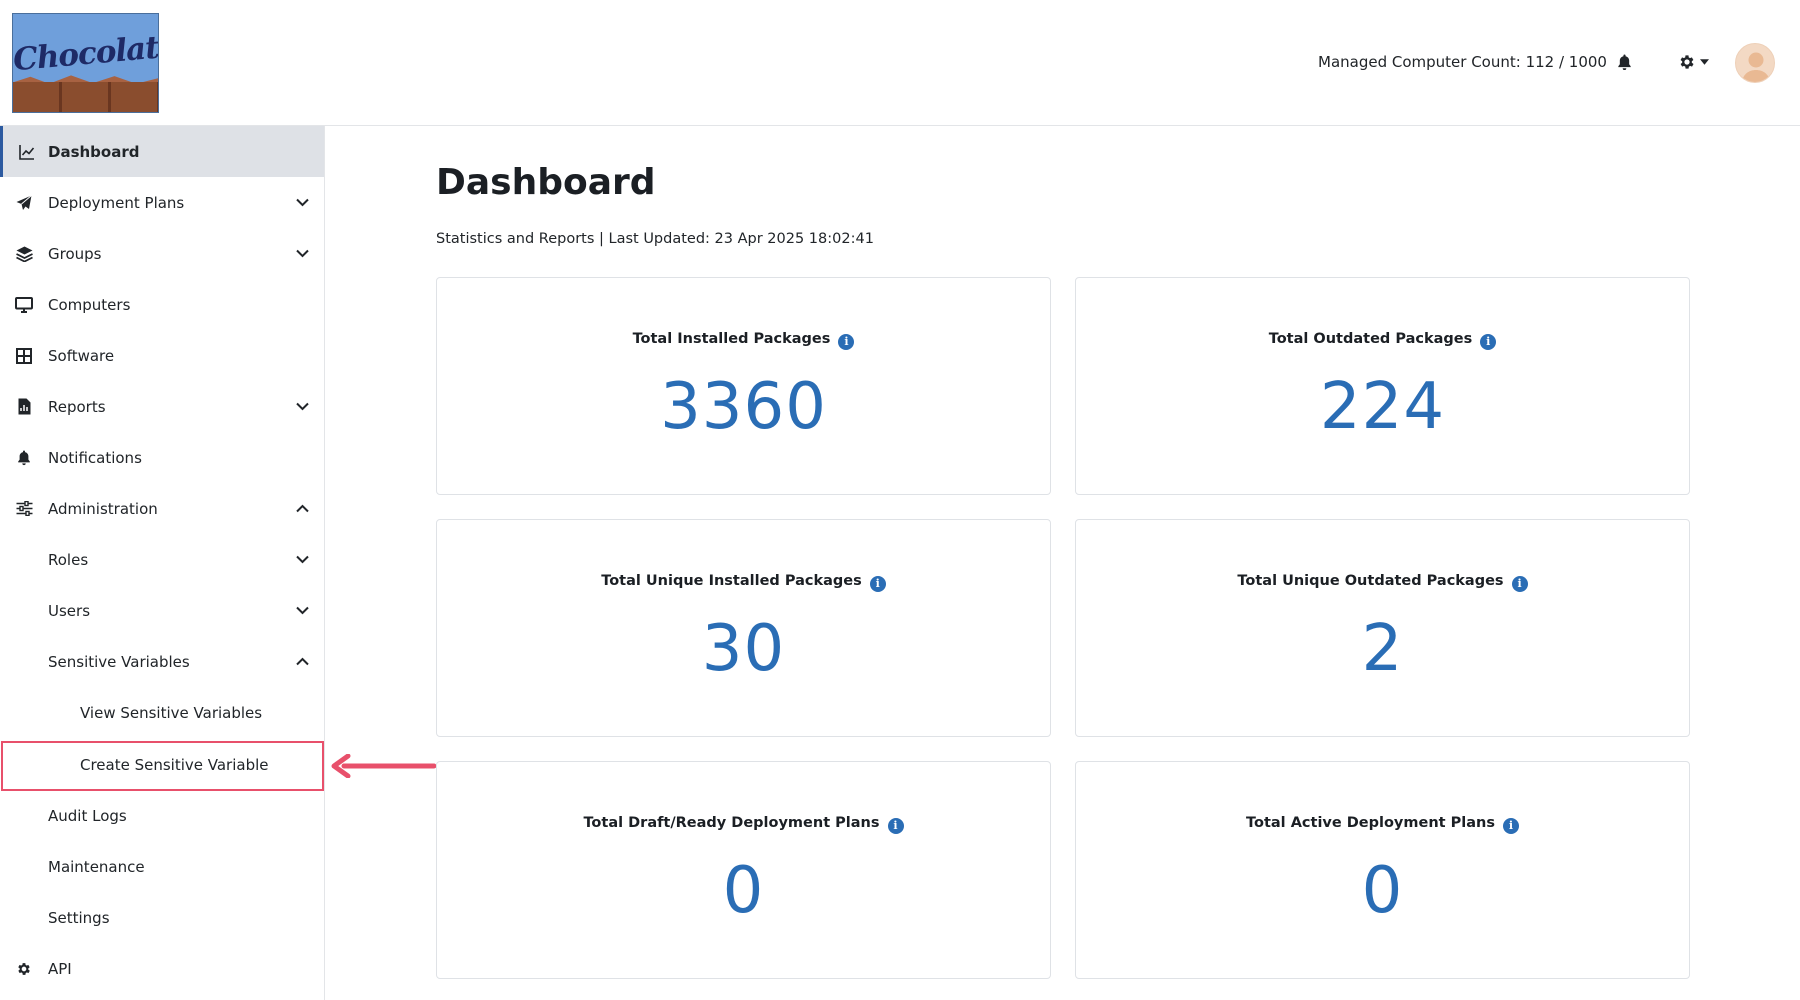  Describe the element at coordinates (743, 407) in the screenshot. I see `card-value: 3360` at that location.